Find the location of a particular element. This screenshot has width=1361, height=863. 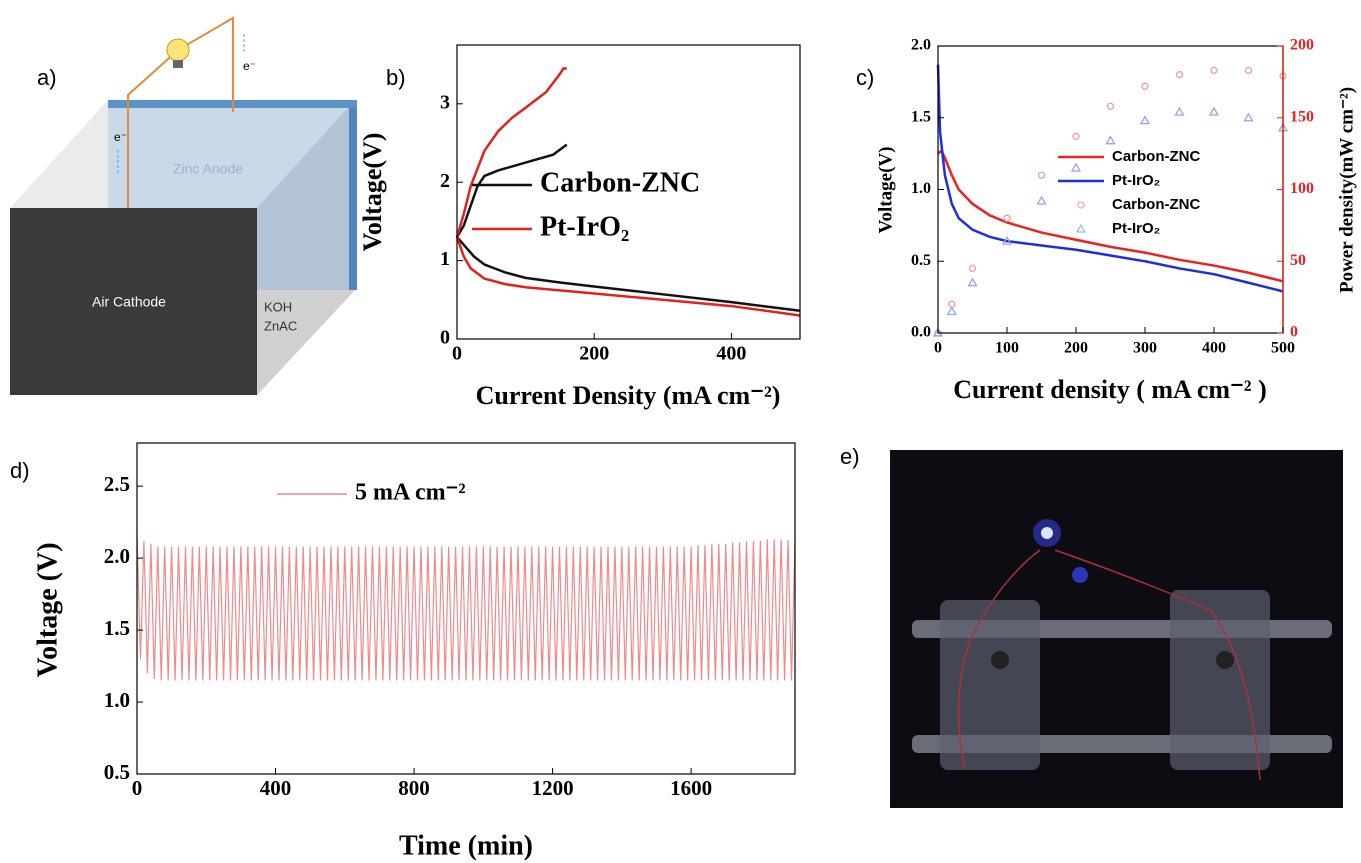

bulb-base is located at coordinates (178, 64).